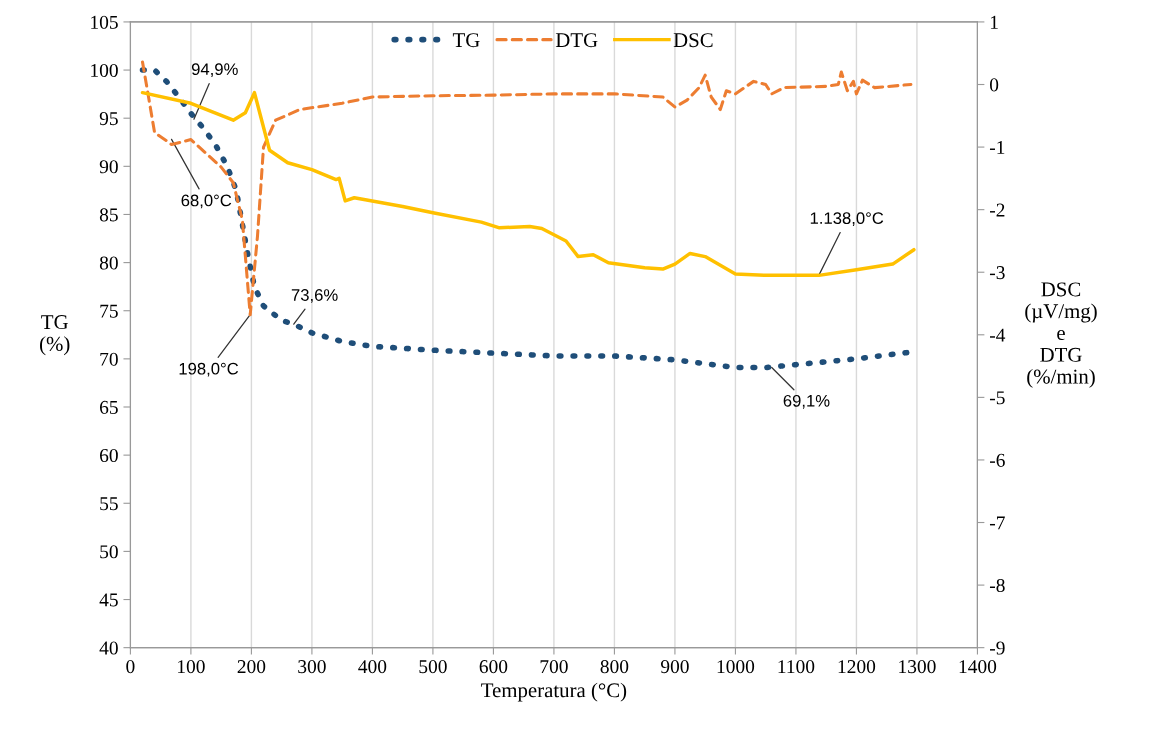 Image resolution: width=1154 pixels, height=731 pixels. Describe the element at coordinates (104, 70) in the screenshot. I see `y-tick-label: 100` at that location.